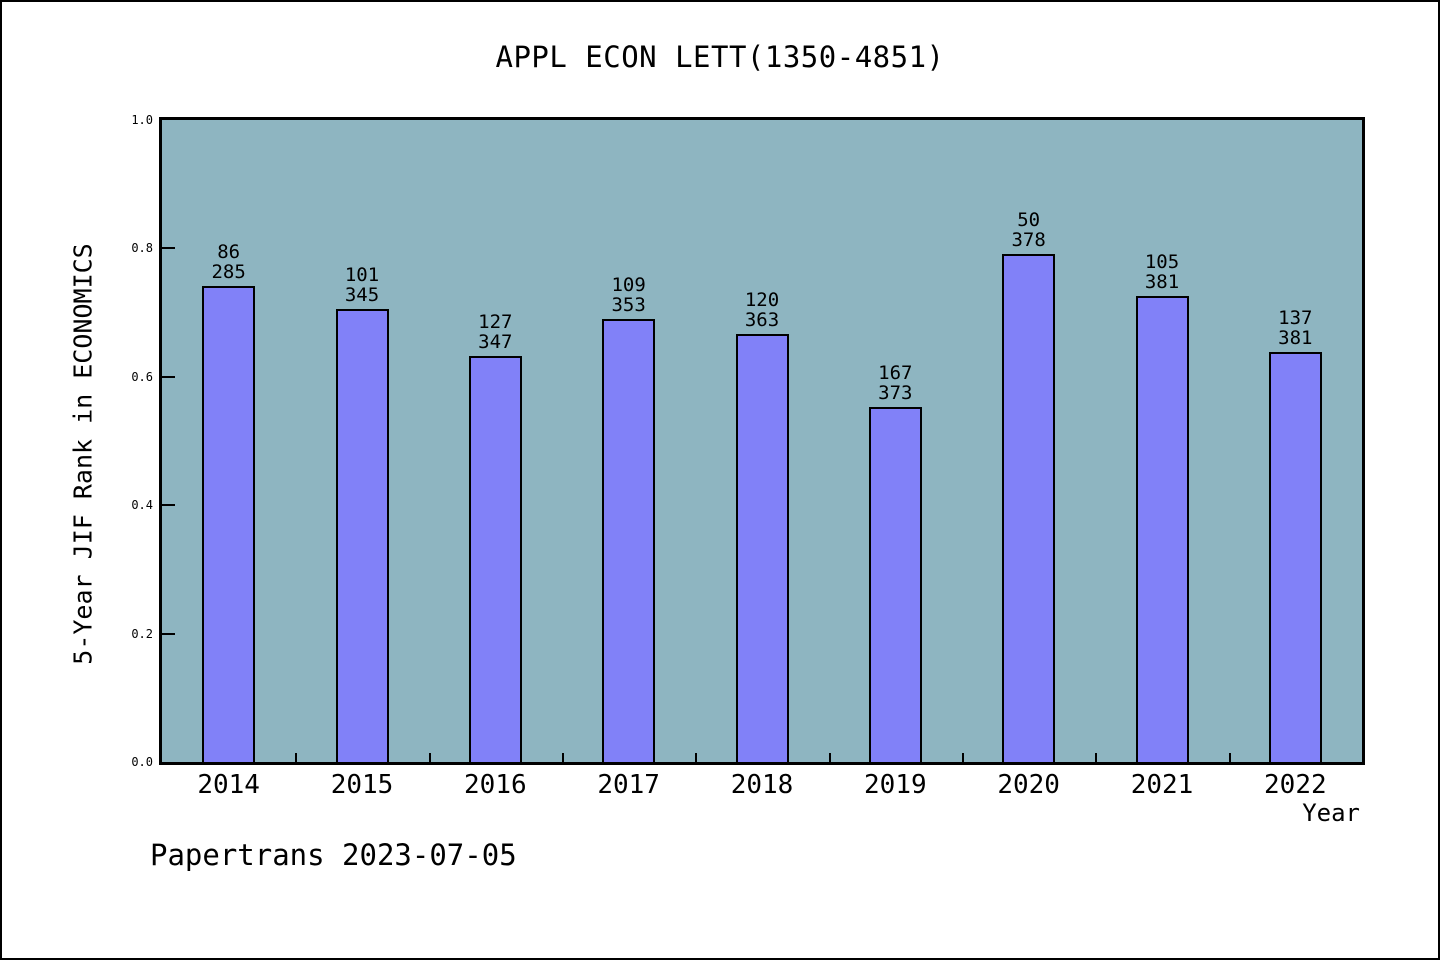 This screenshot has width=1440, height=960. Describe the element at coordinates (333, 855) in the screenshot. I see `footer-text: Papertrans 2023-07-05` at that location.